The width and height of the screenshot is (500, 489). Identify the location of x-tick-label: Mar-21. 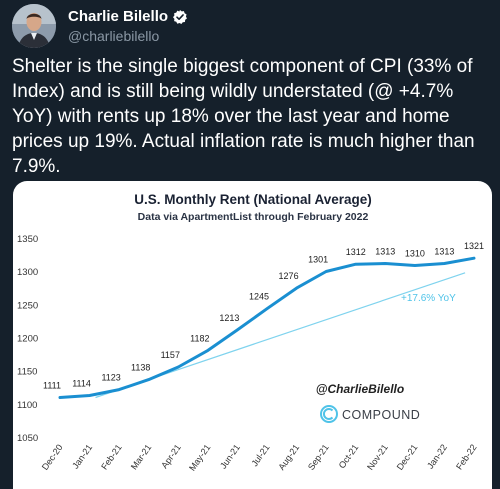
(141, 456).